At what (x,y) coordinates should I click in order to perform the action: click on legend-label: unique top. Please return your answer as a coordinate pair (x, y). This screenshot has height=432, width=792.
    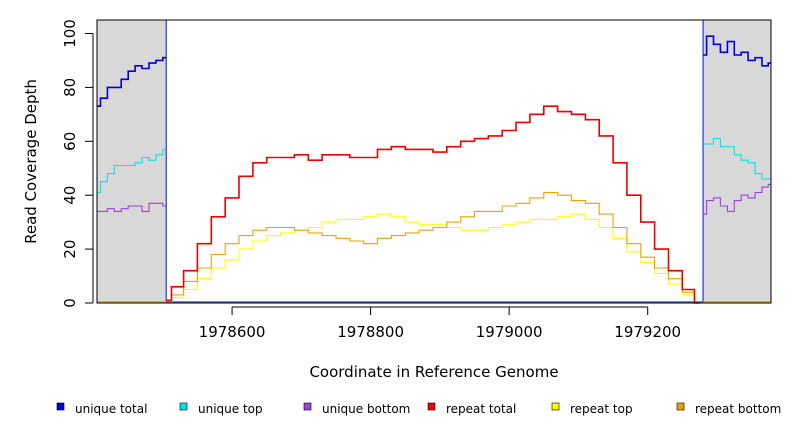
    Looking at the image, I should click on (230, 409).